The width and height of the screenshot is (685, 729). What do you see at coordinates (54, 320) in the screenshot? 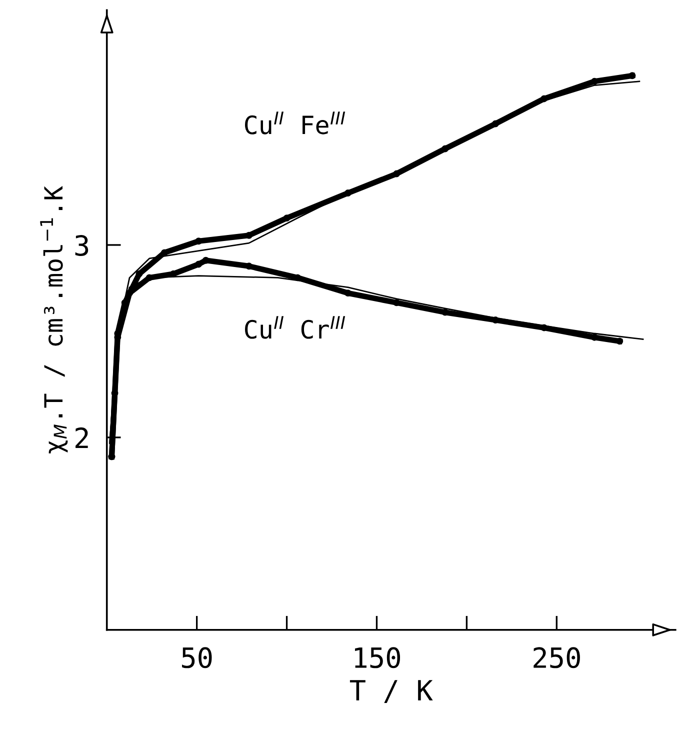
I see `y-axis-title: χ$_{M}$.T / cm³.mol$^{−1}$.K` at bounding box center [54, 320].